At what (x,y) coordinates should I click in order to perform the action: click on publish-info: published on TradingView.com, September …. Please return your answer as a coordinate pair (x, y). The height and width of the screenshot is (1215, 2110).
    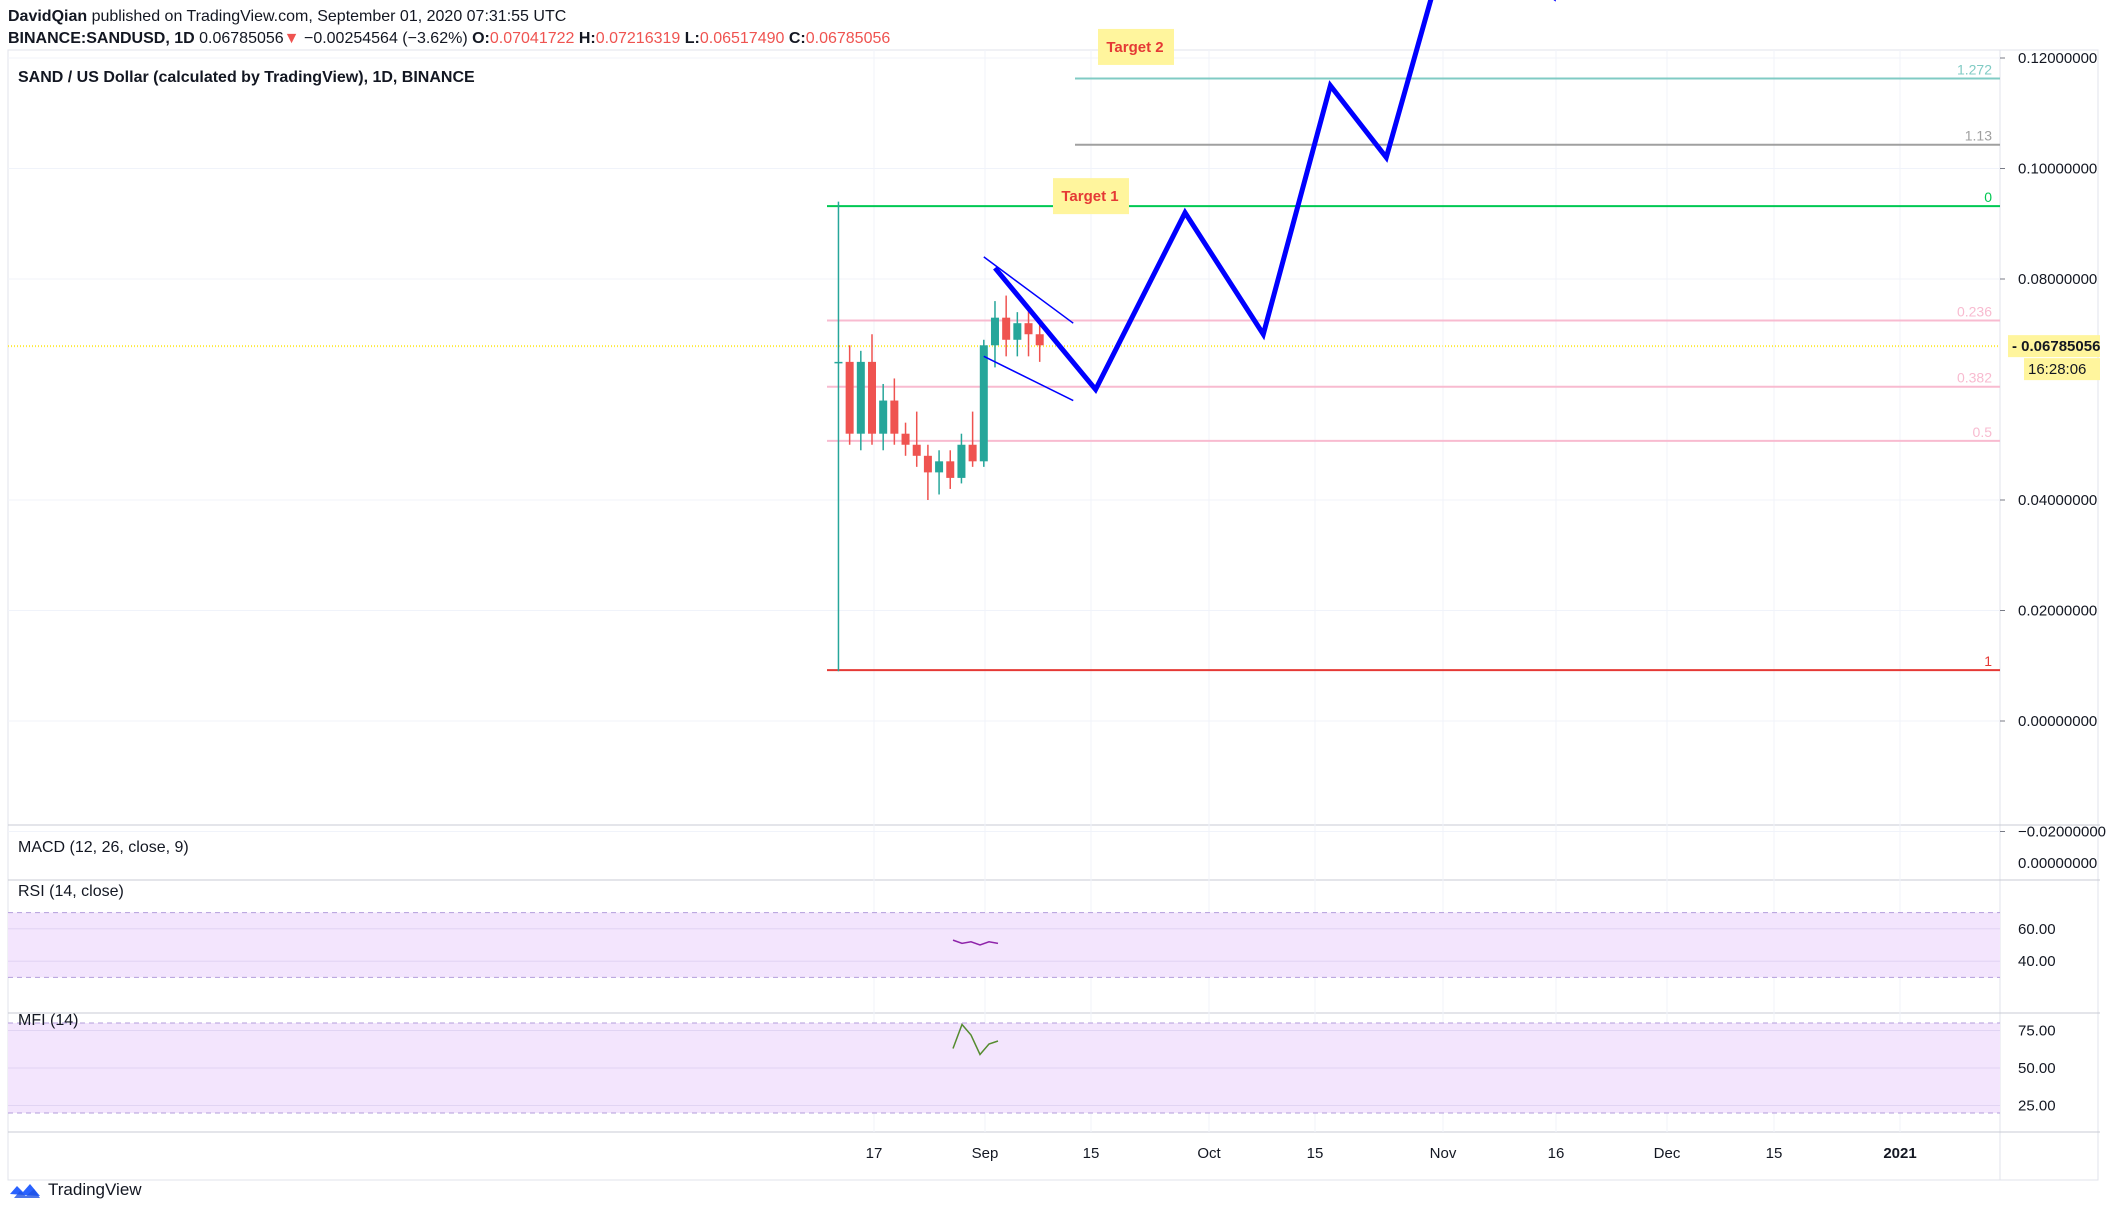
    Looking at the image, I should click on (329, 16).